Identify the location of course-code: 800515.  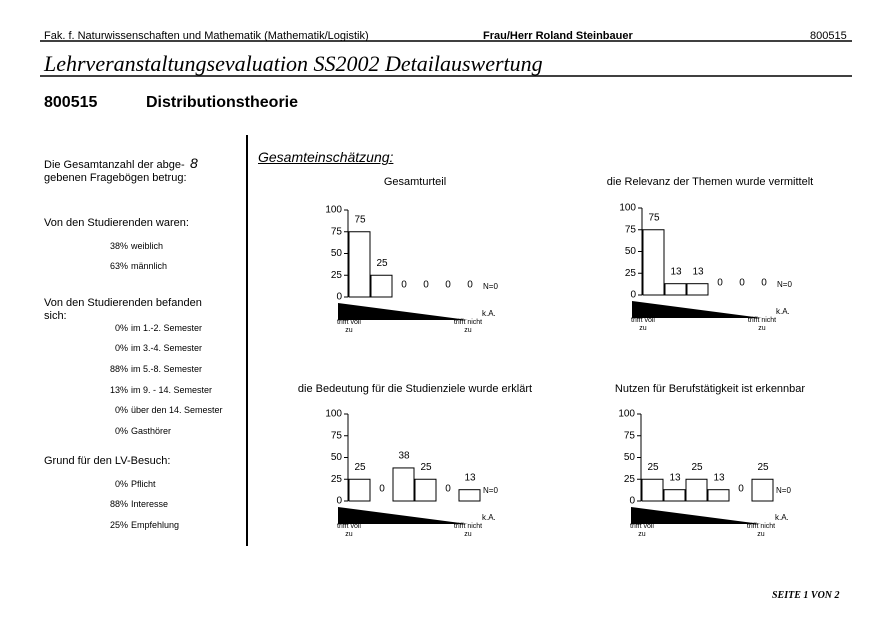
(71, 102).